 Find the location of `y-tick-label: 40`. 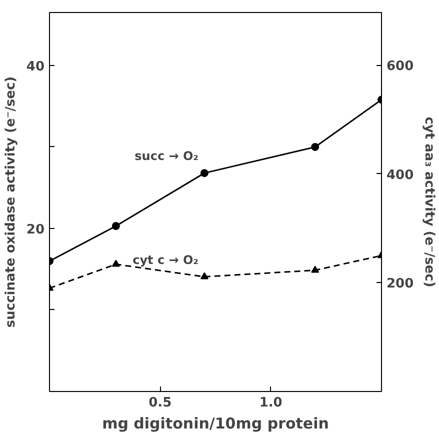

y-tick-label: 40 is located at coordinates (35, 66).